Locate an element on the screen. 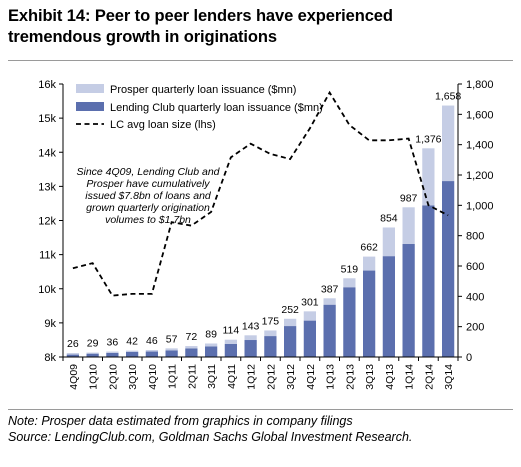 The image size is (521, 467). x-axis-tick-label: 3Q12 is located at coordinates (291, 377).